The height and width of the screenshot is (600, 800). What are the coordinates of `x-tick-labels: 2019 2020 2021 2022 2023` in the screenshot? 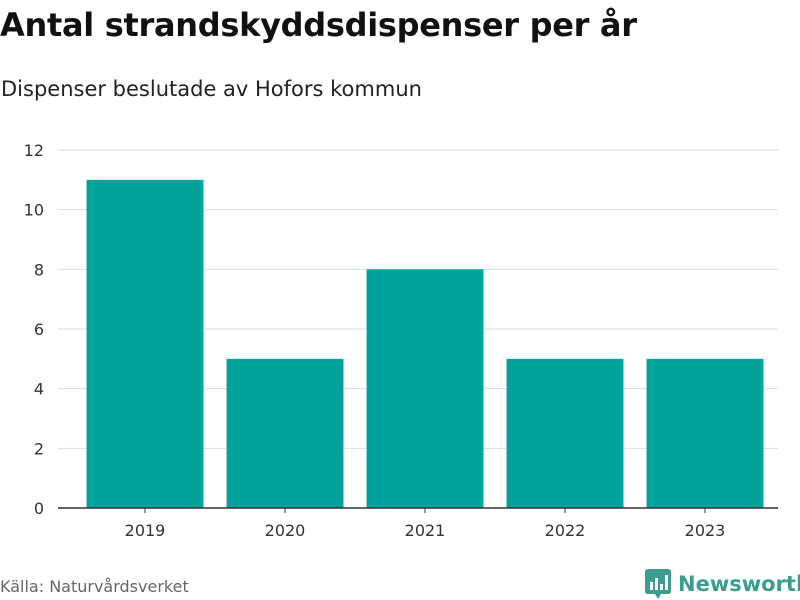 It's located at (425, 530).